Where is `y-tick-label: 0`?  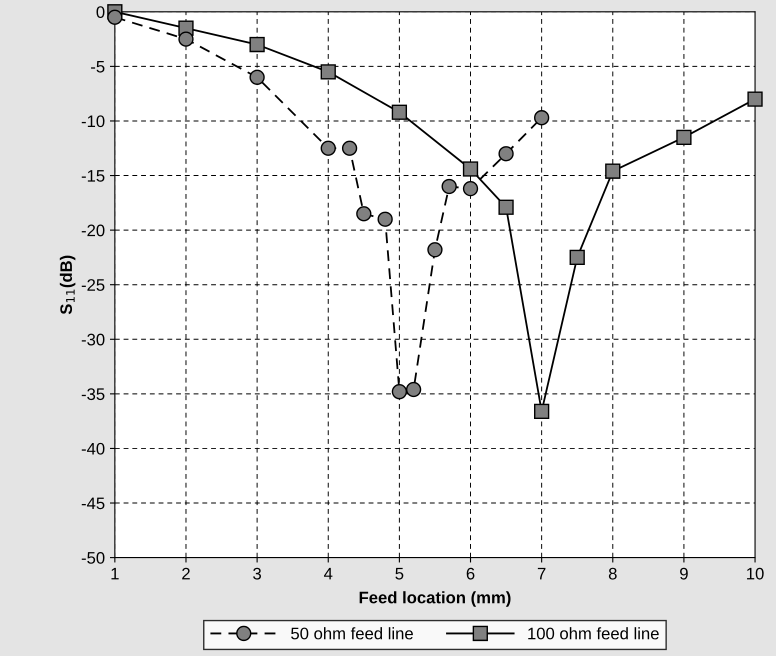 y-tick-label: 0 is located at coordinates (100, 12).